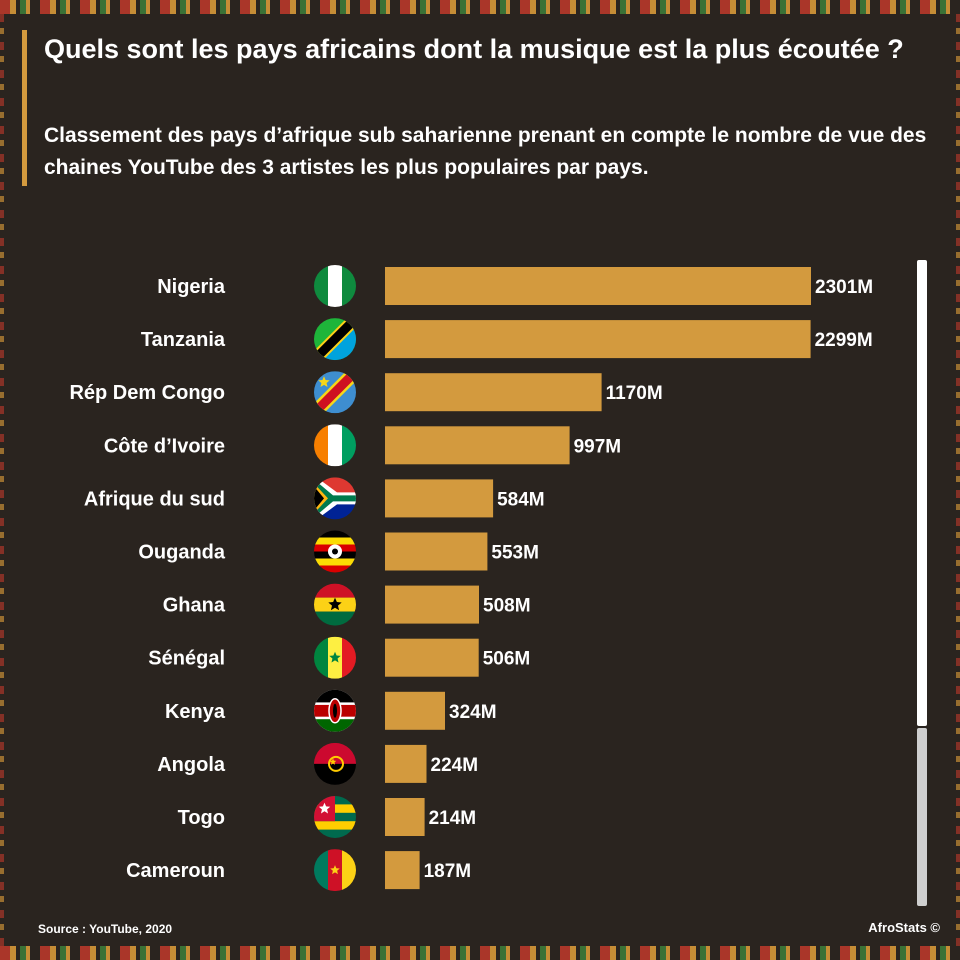  Describe the element at coordinates (186, 659) in the screenshot. I see `category-label: Sénégal` at that location.